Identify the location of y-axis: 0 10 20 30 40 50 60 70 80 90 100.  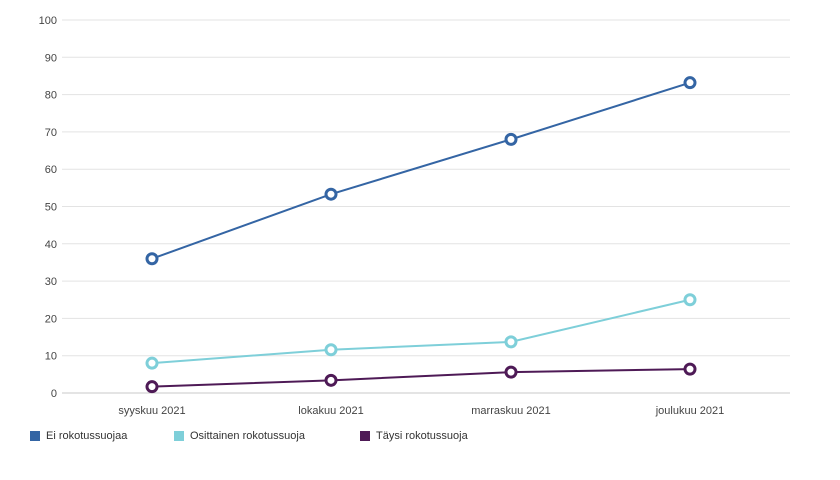
(48, 207).